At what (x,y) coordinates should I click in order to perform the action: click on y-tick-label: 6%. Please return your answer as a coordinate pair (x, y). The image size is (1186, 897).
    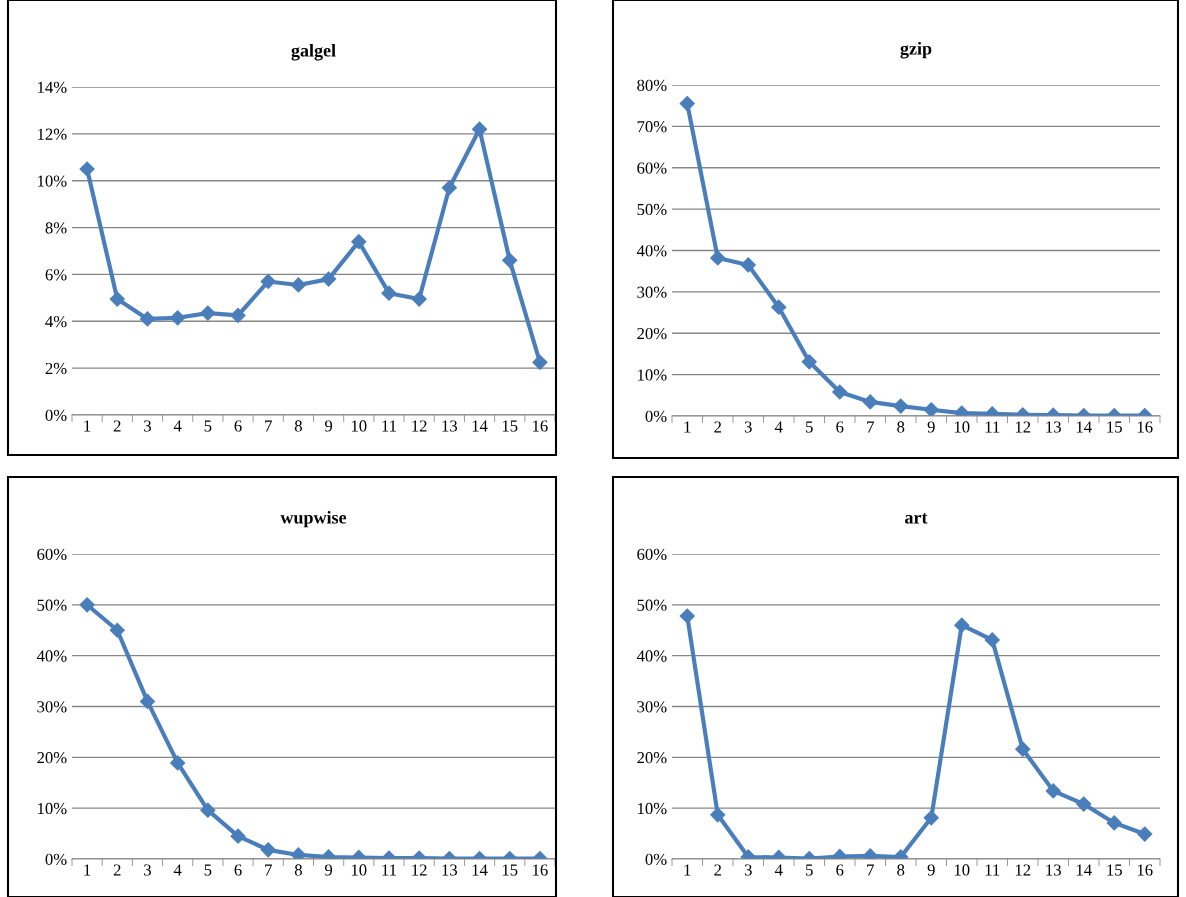
    Looking at the image, I should click on (56, 275).